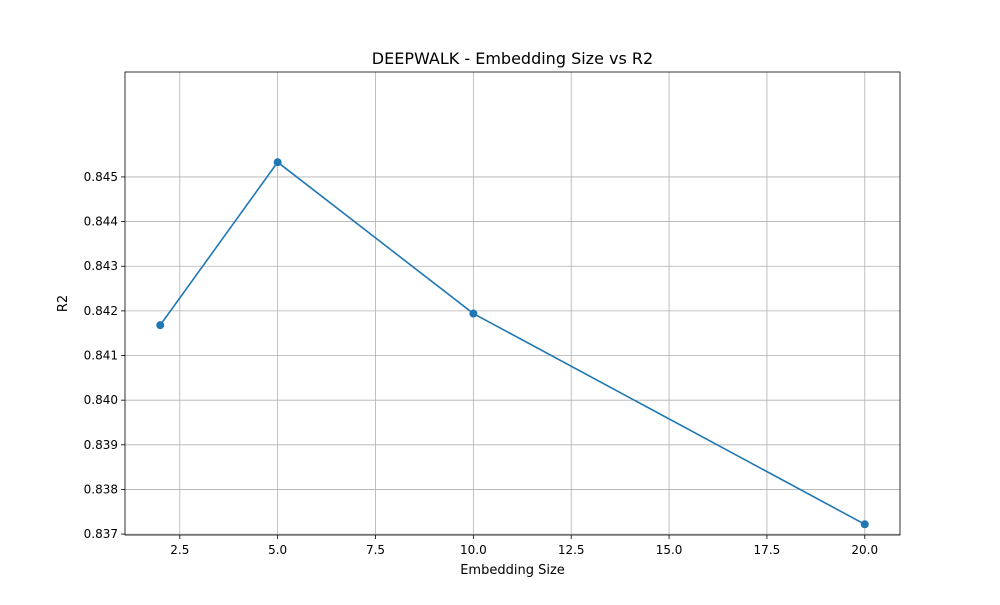  I want to click on x-tick-label: 7.5, so click(375, 550).